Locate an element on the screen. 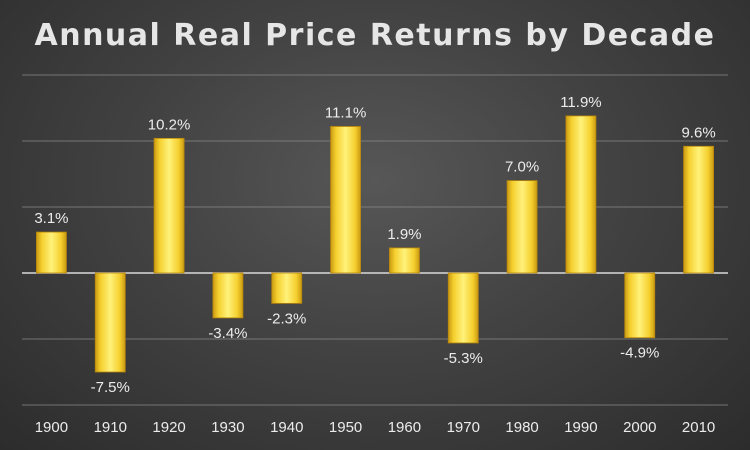  x-tick-label-2010: 2010 is located at coordinates (698, 427).